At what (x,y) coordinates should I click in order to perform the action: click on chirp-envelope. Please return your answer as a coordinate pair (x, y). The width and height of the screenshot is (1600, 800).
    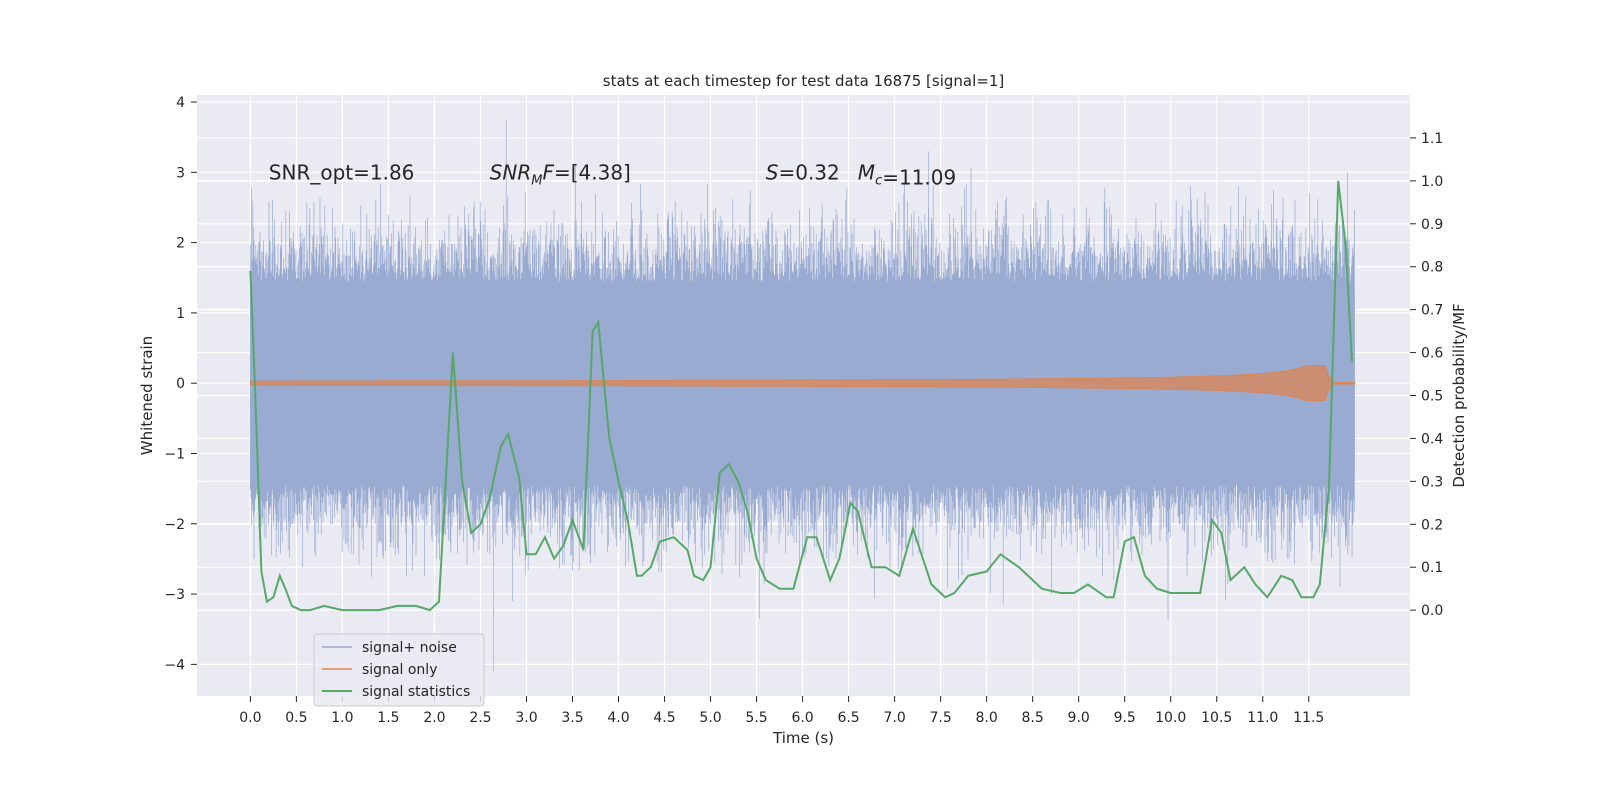
    Looking at the image, I should click on (802, 383).